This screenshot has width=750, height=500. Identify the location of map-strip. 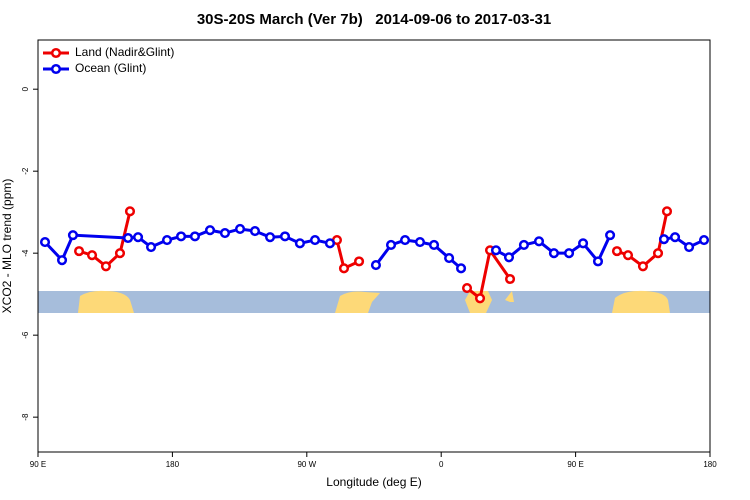
(374, 301).